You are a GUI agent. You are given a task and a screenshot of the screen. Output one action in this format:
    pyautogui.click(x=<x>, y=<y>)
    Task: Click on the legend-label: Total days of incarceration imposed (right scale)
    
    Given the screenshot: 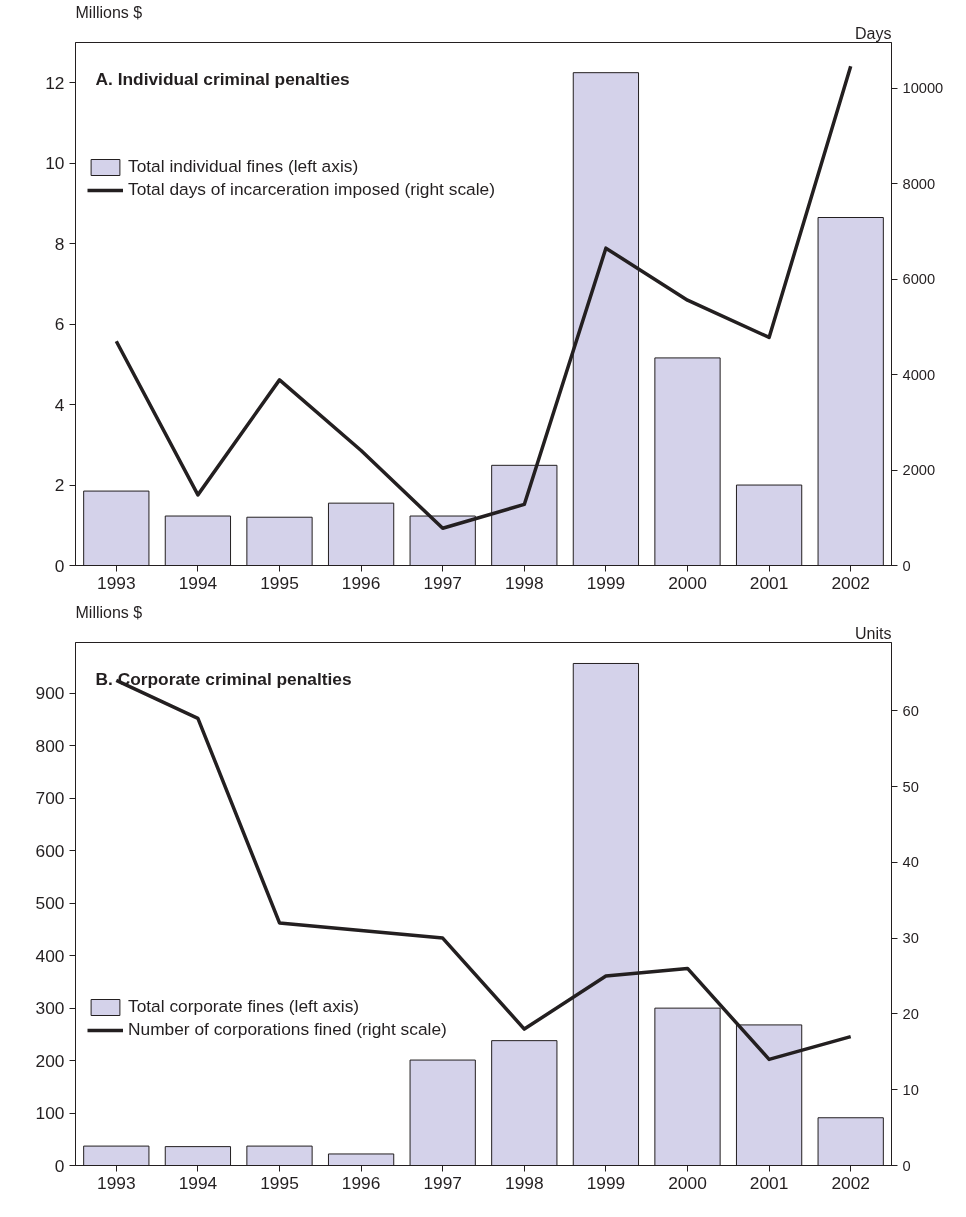 What is the action you would take?
    pyautogui.click(x=311, y=189)
    